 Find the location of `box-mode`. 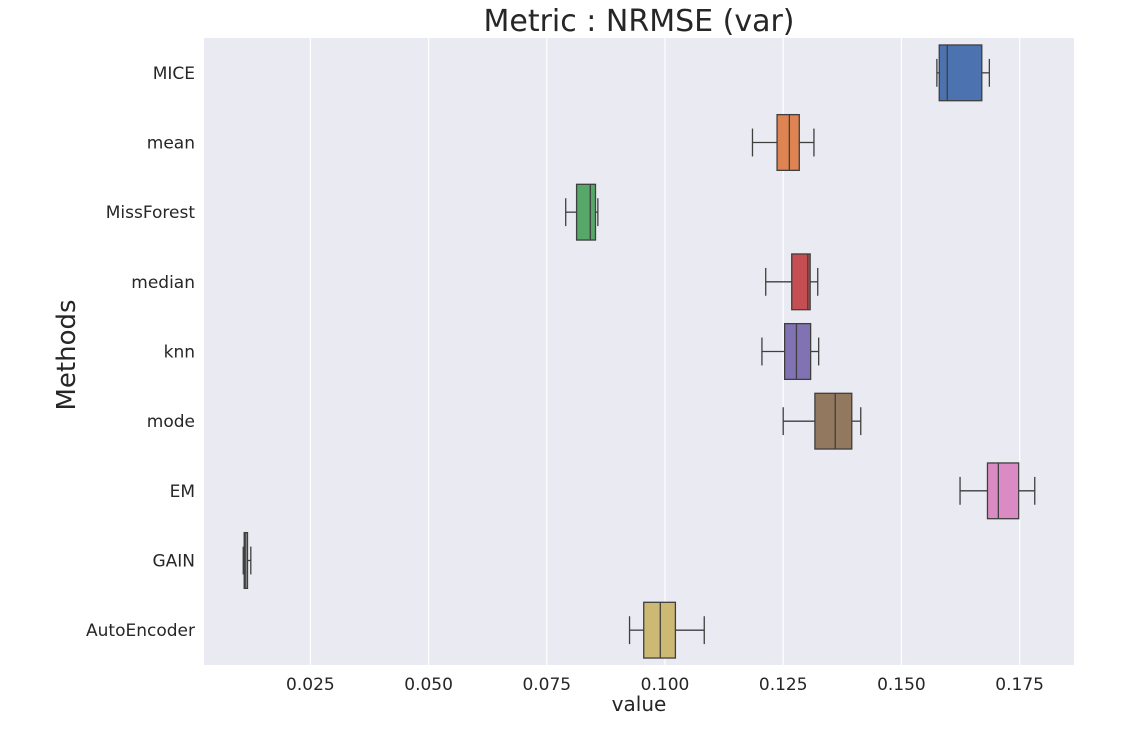

box-mode is located at coordinates (822, 421).